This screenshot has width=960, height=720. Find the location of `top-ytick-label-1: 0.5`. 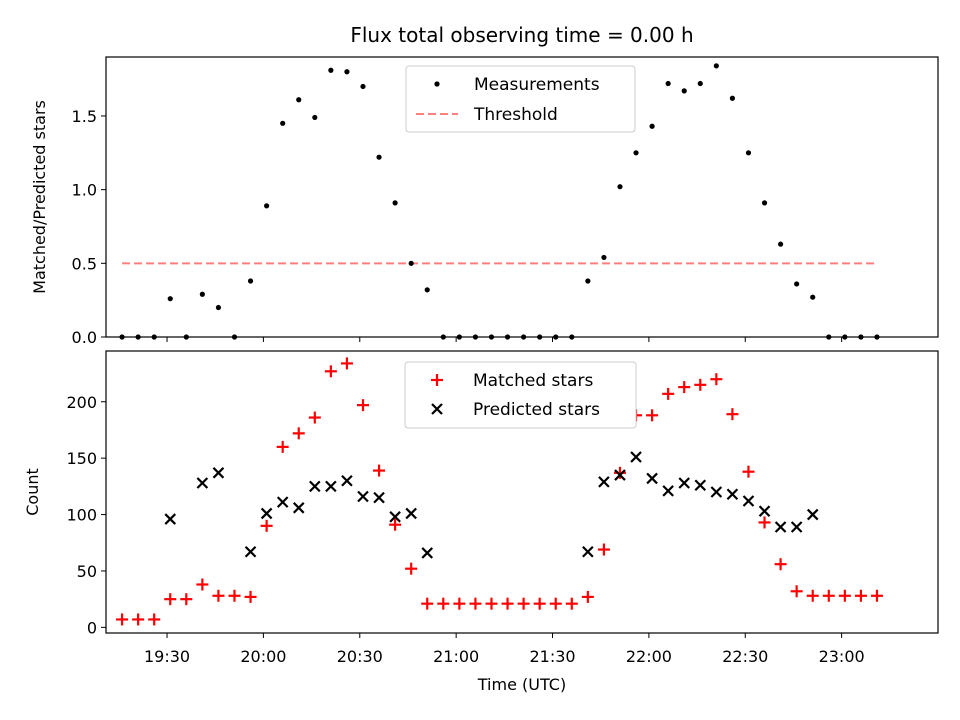

top-ytick-label-1: 0.5 is located at coordinates (84, 263).